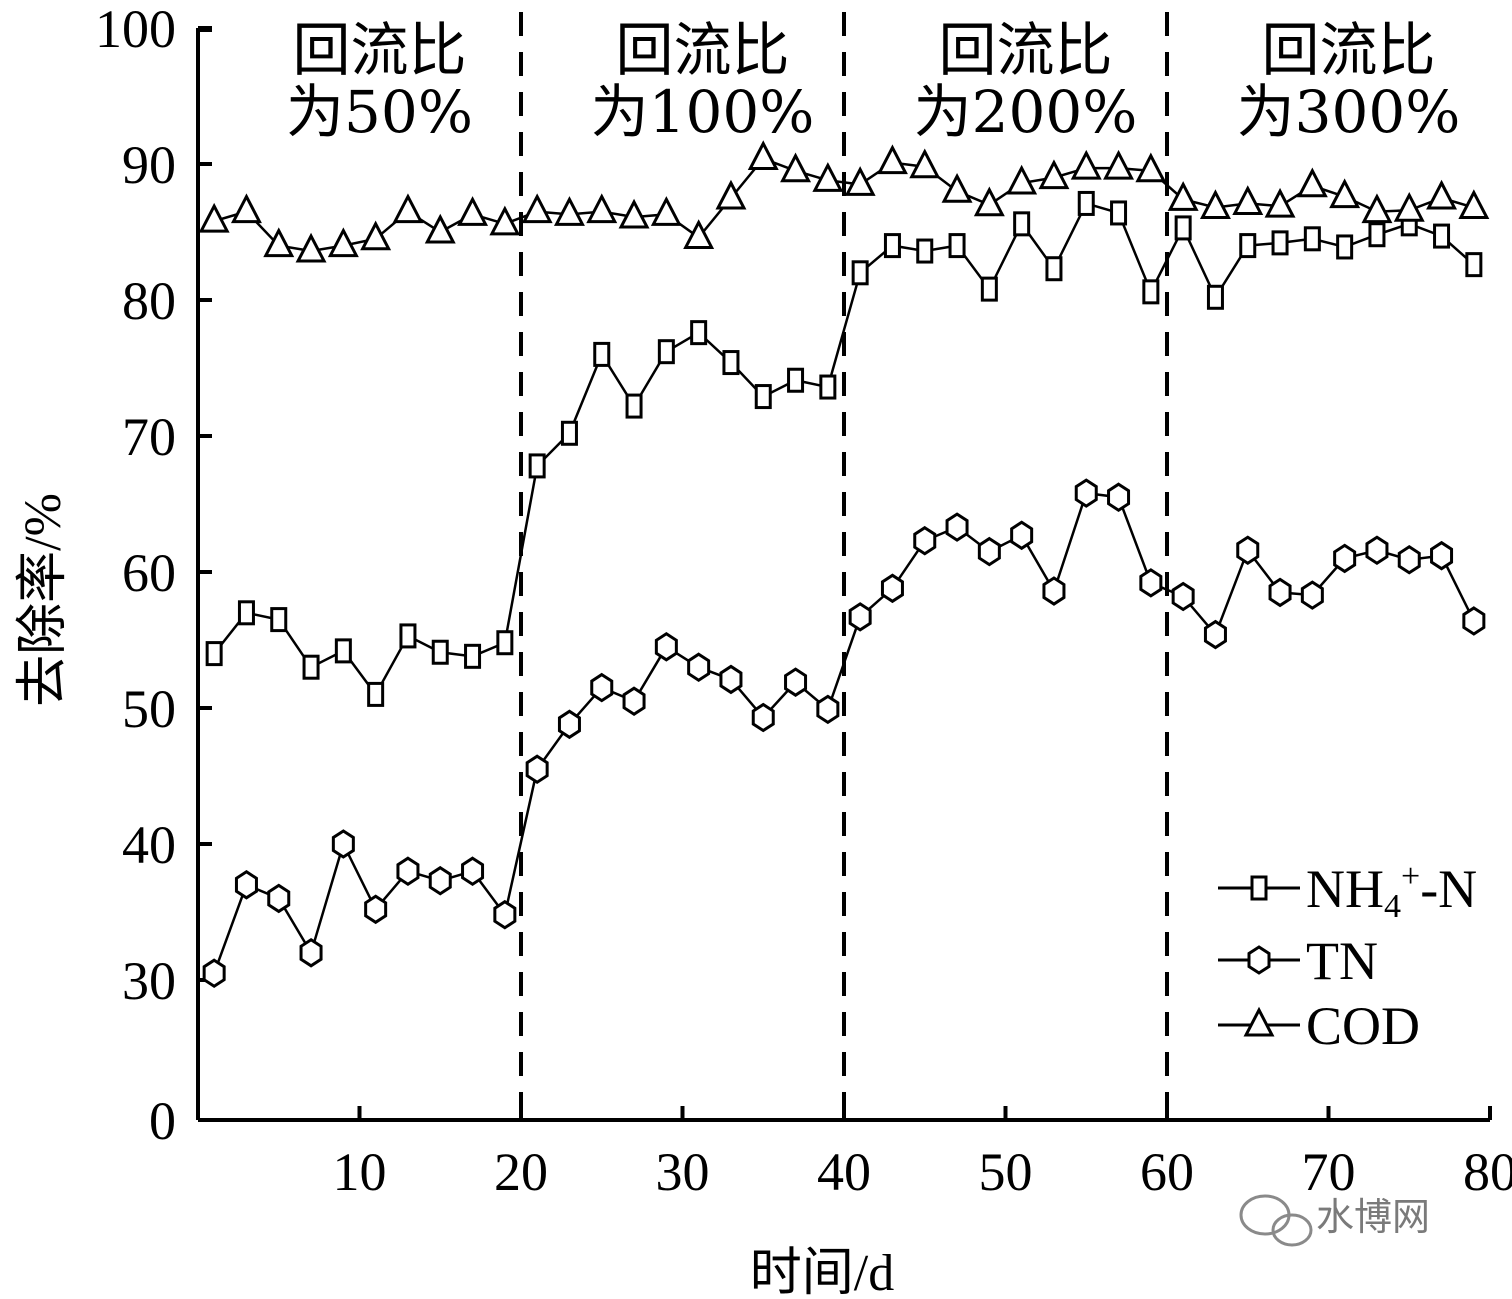  Describe the element at coordinates (1276, 1220) in the screenshot. I see `chat-bubble-icon` at that location.